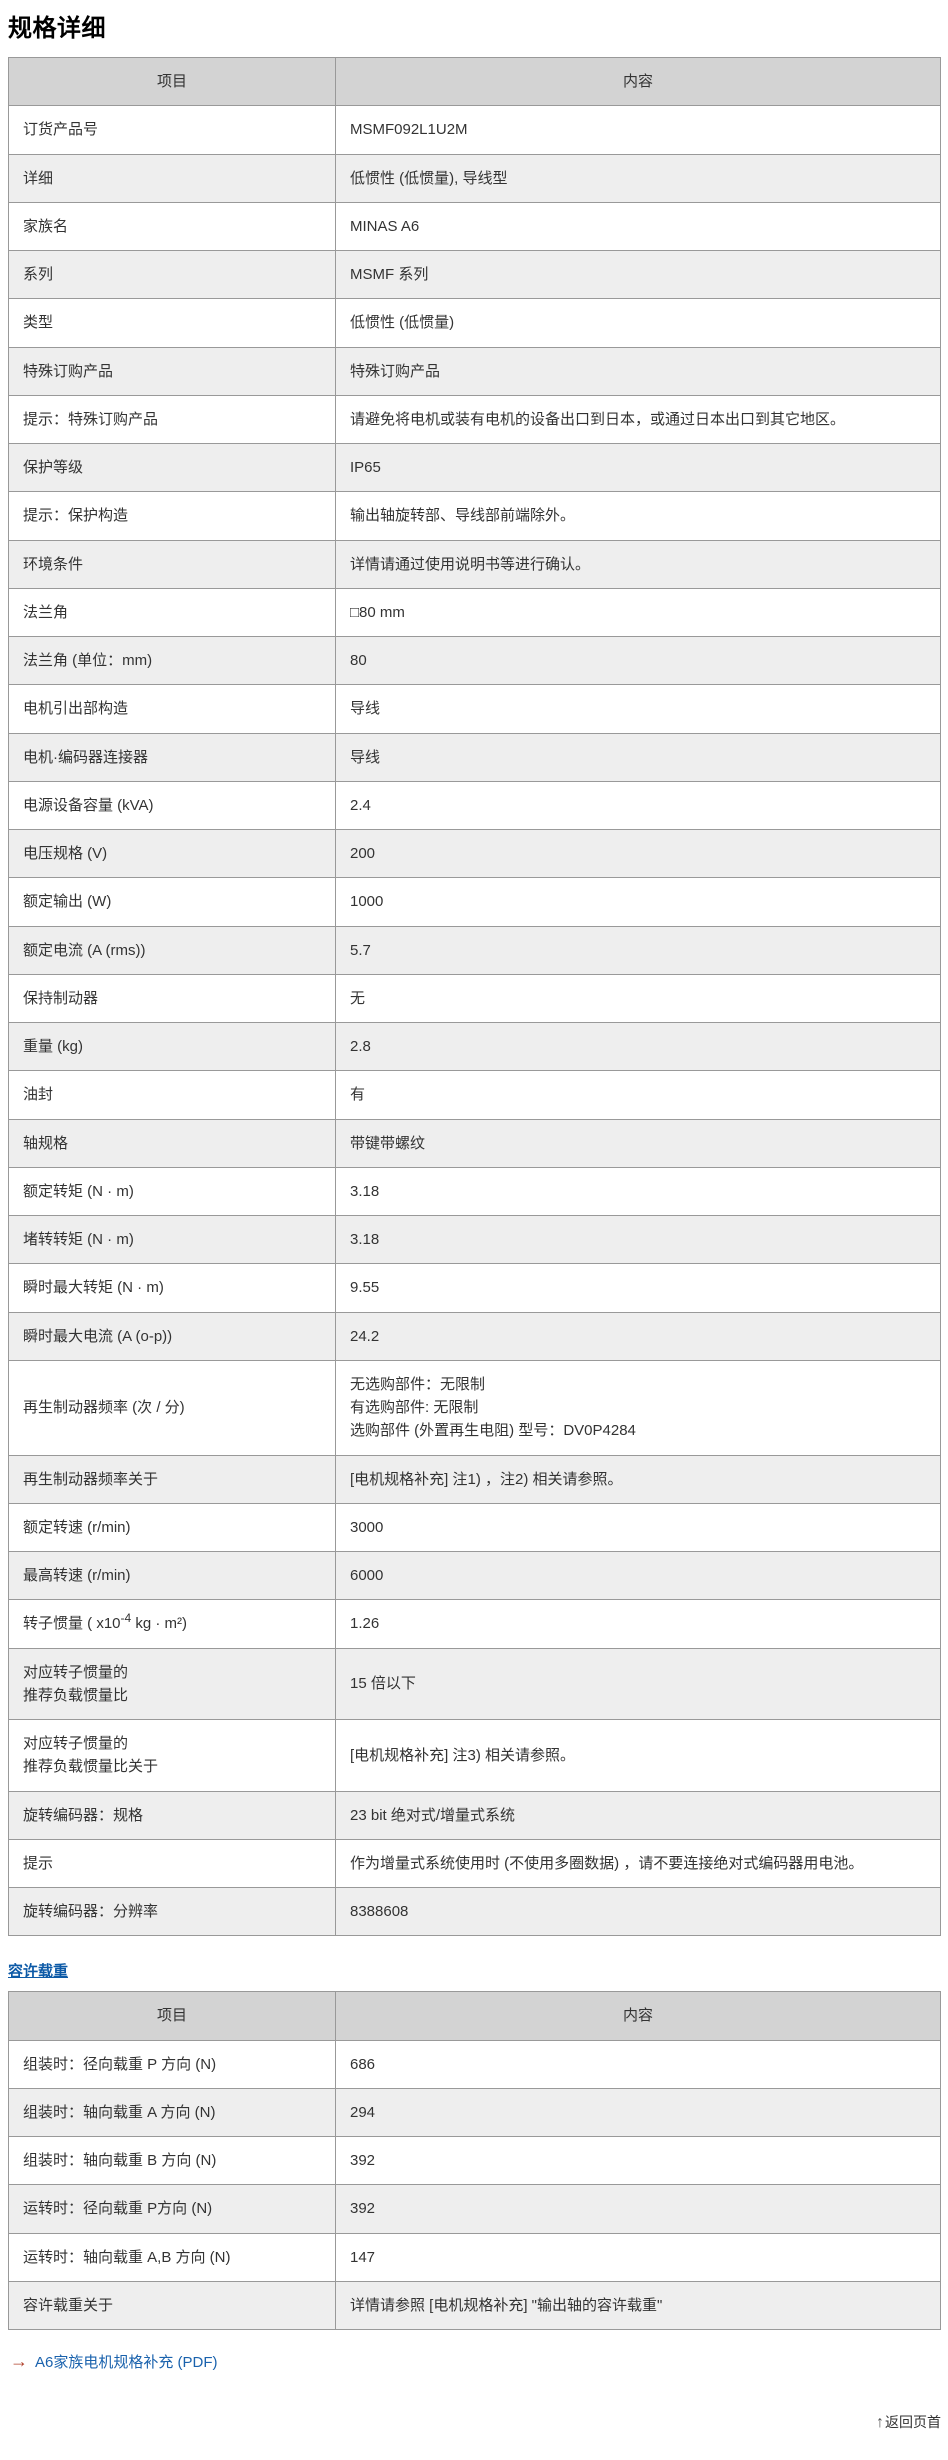 The width and height of the screenshot is (948, 2460). I want to click on table-row: 运转时：径向载重 P方向 (N) 392, so click(474, 2209).